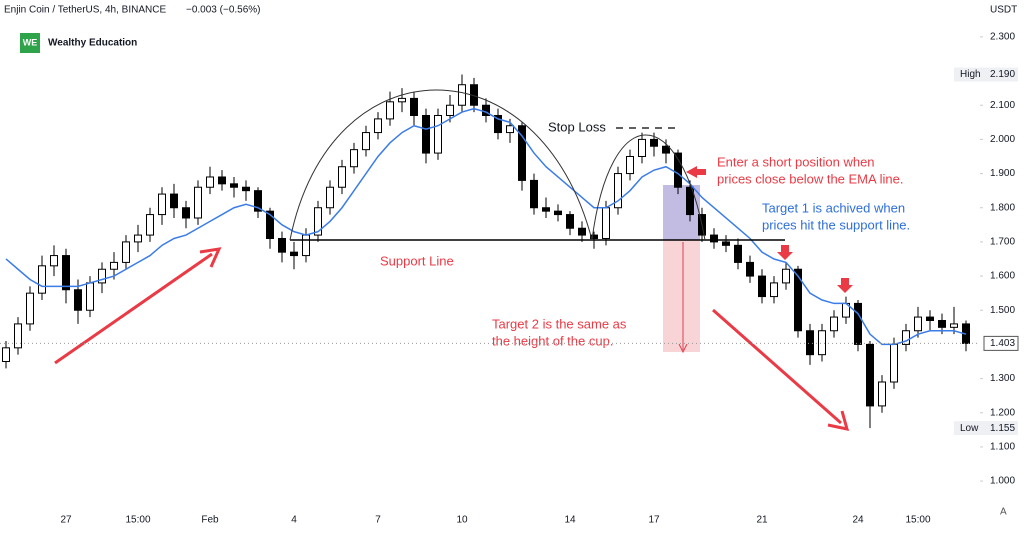 The image size is (1024, 535). What do you see at coordinates (970, 74) in the screenshot?
I see `high-name: High` at bounding box center [970, 74].